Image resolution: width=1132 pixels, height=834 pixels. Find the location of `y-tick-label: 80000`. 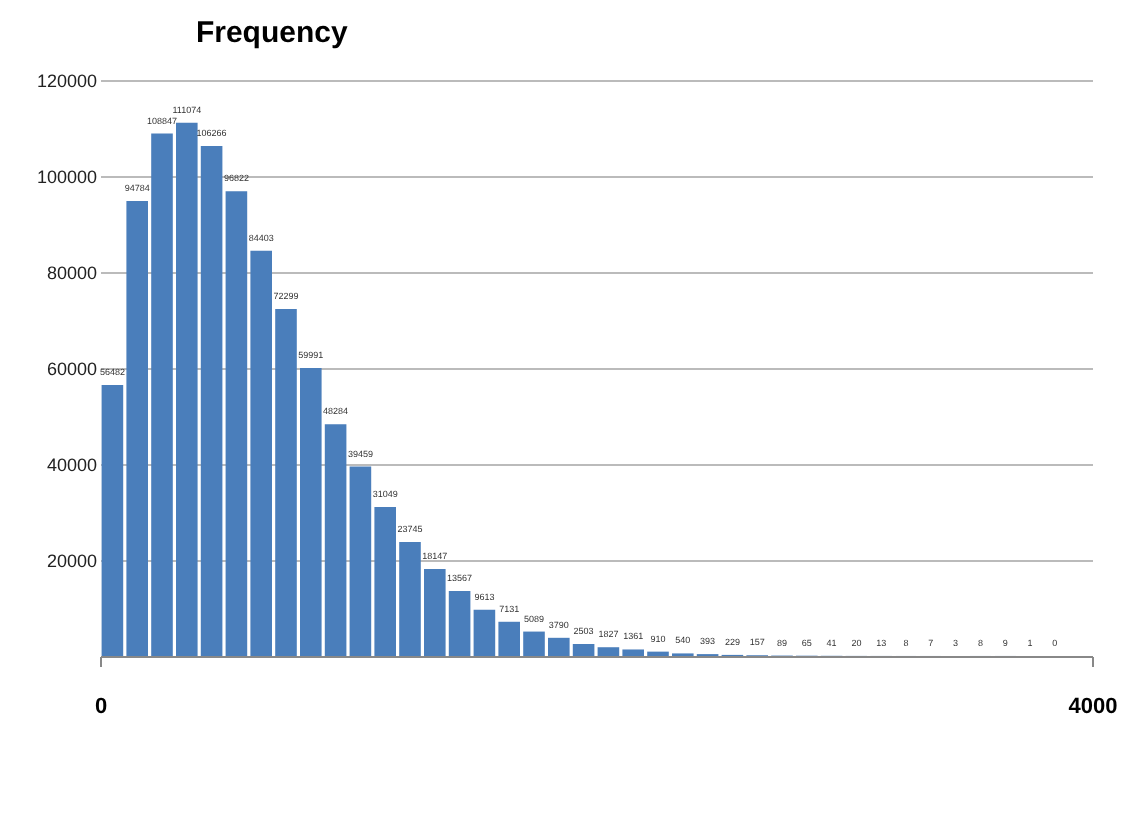

y-tick-label: 80000 is located at coordinates (71, 273).